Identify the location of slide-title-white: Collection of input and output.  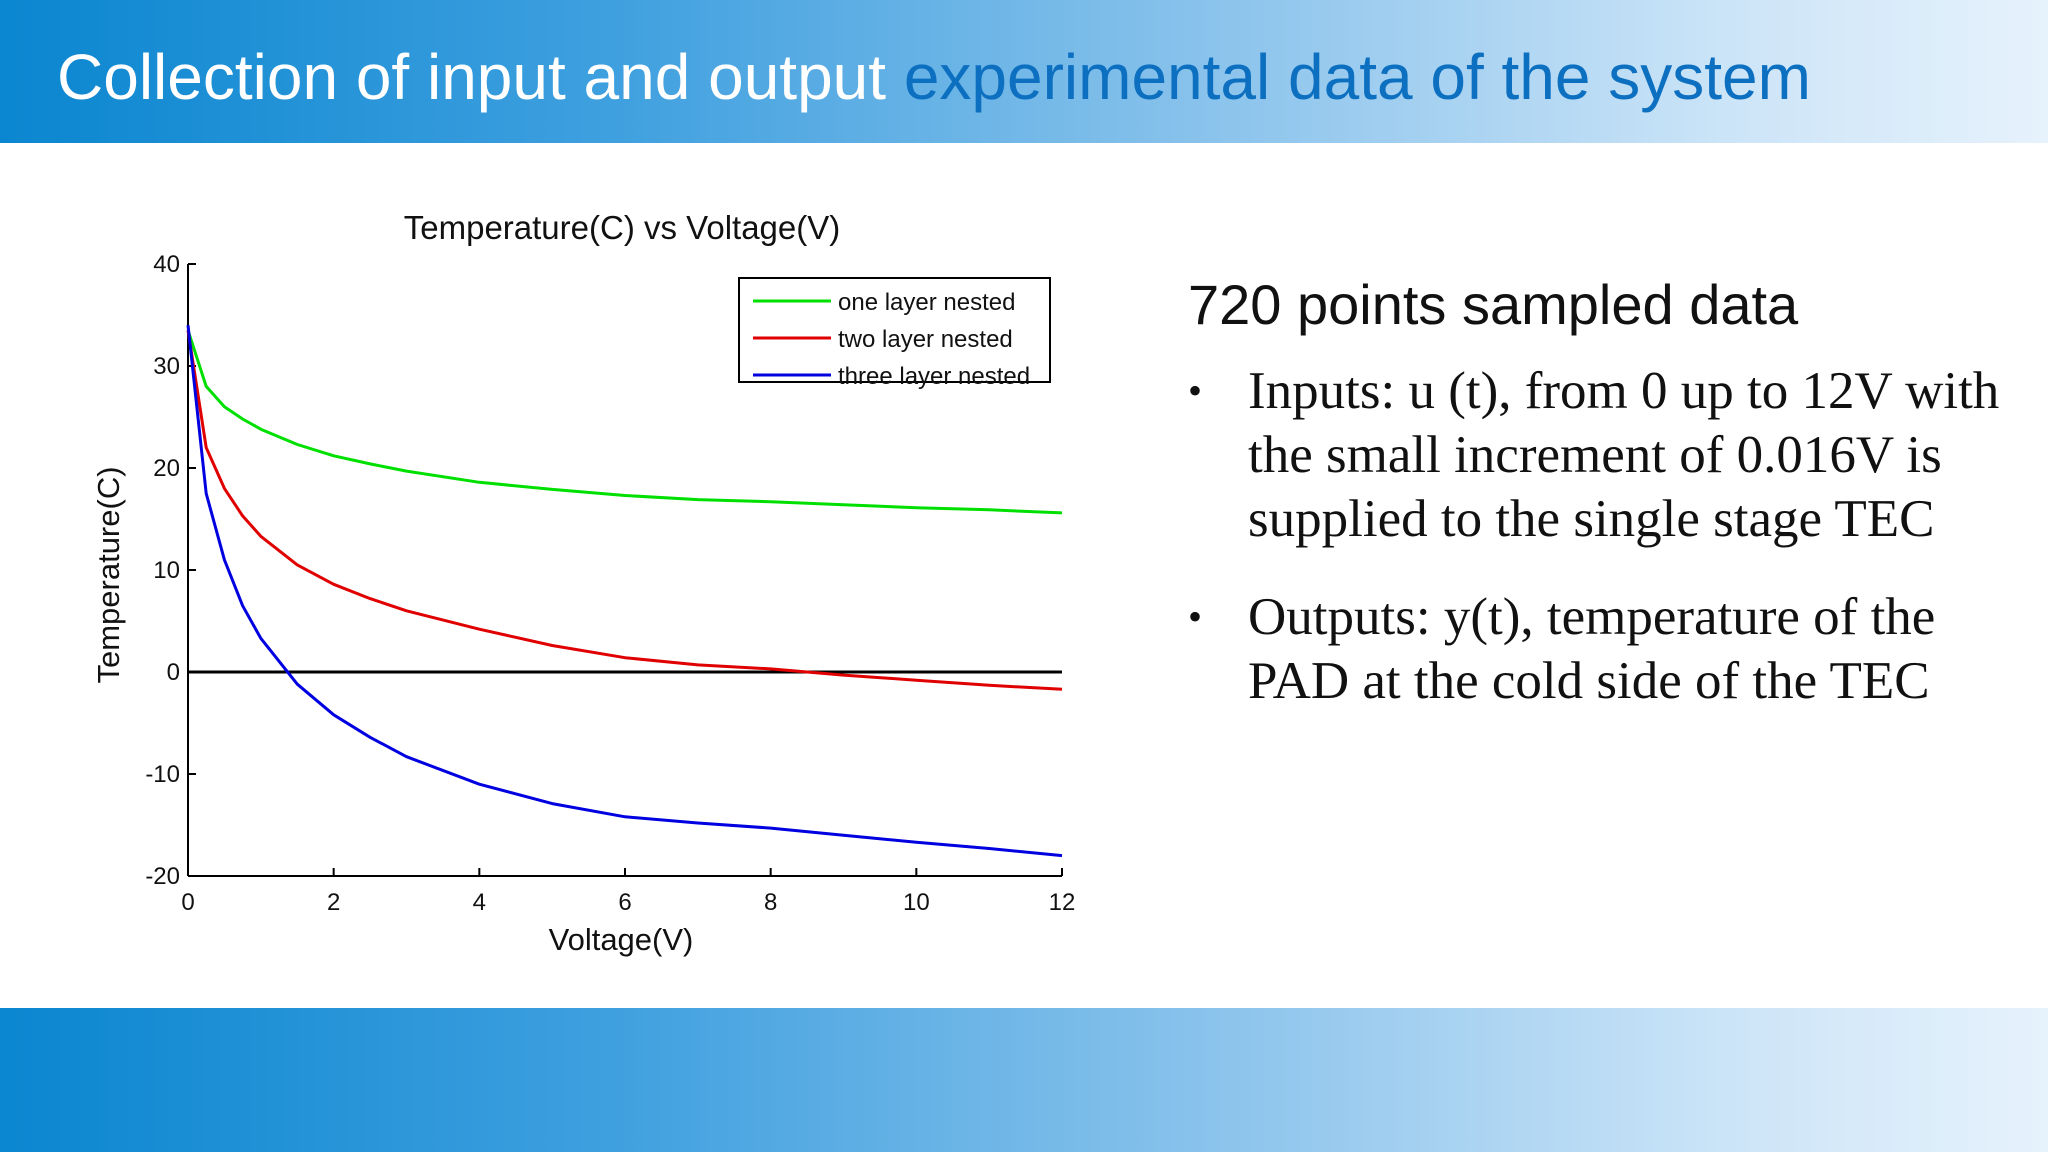
(480, 77).